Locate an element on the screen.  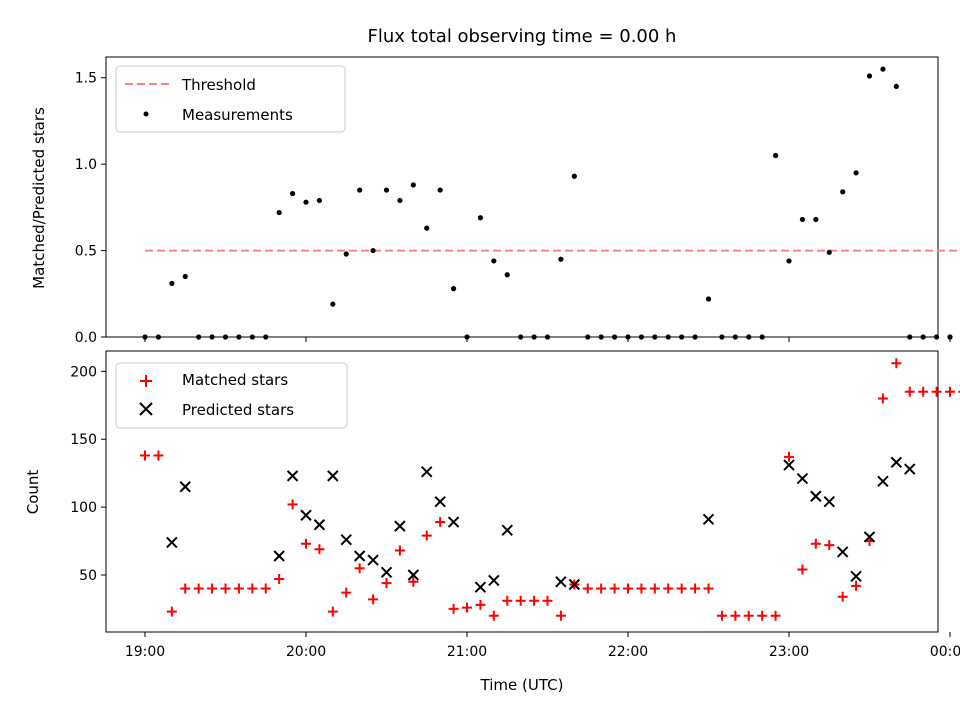
bottom-y-tick-label: 100 is located at coordinates (83, 508).